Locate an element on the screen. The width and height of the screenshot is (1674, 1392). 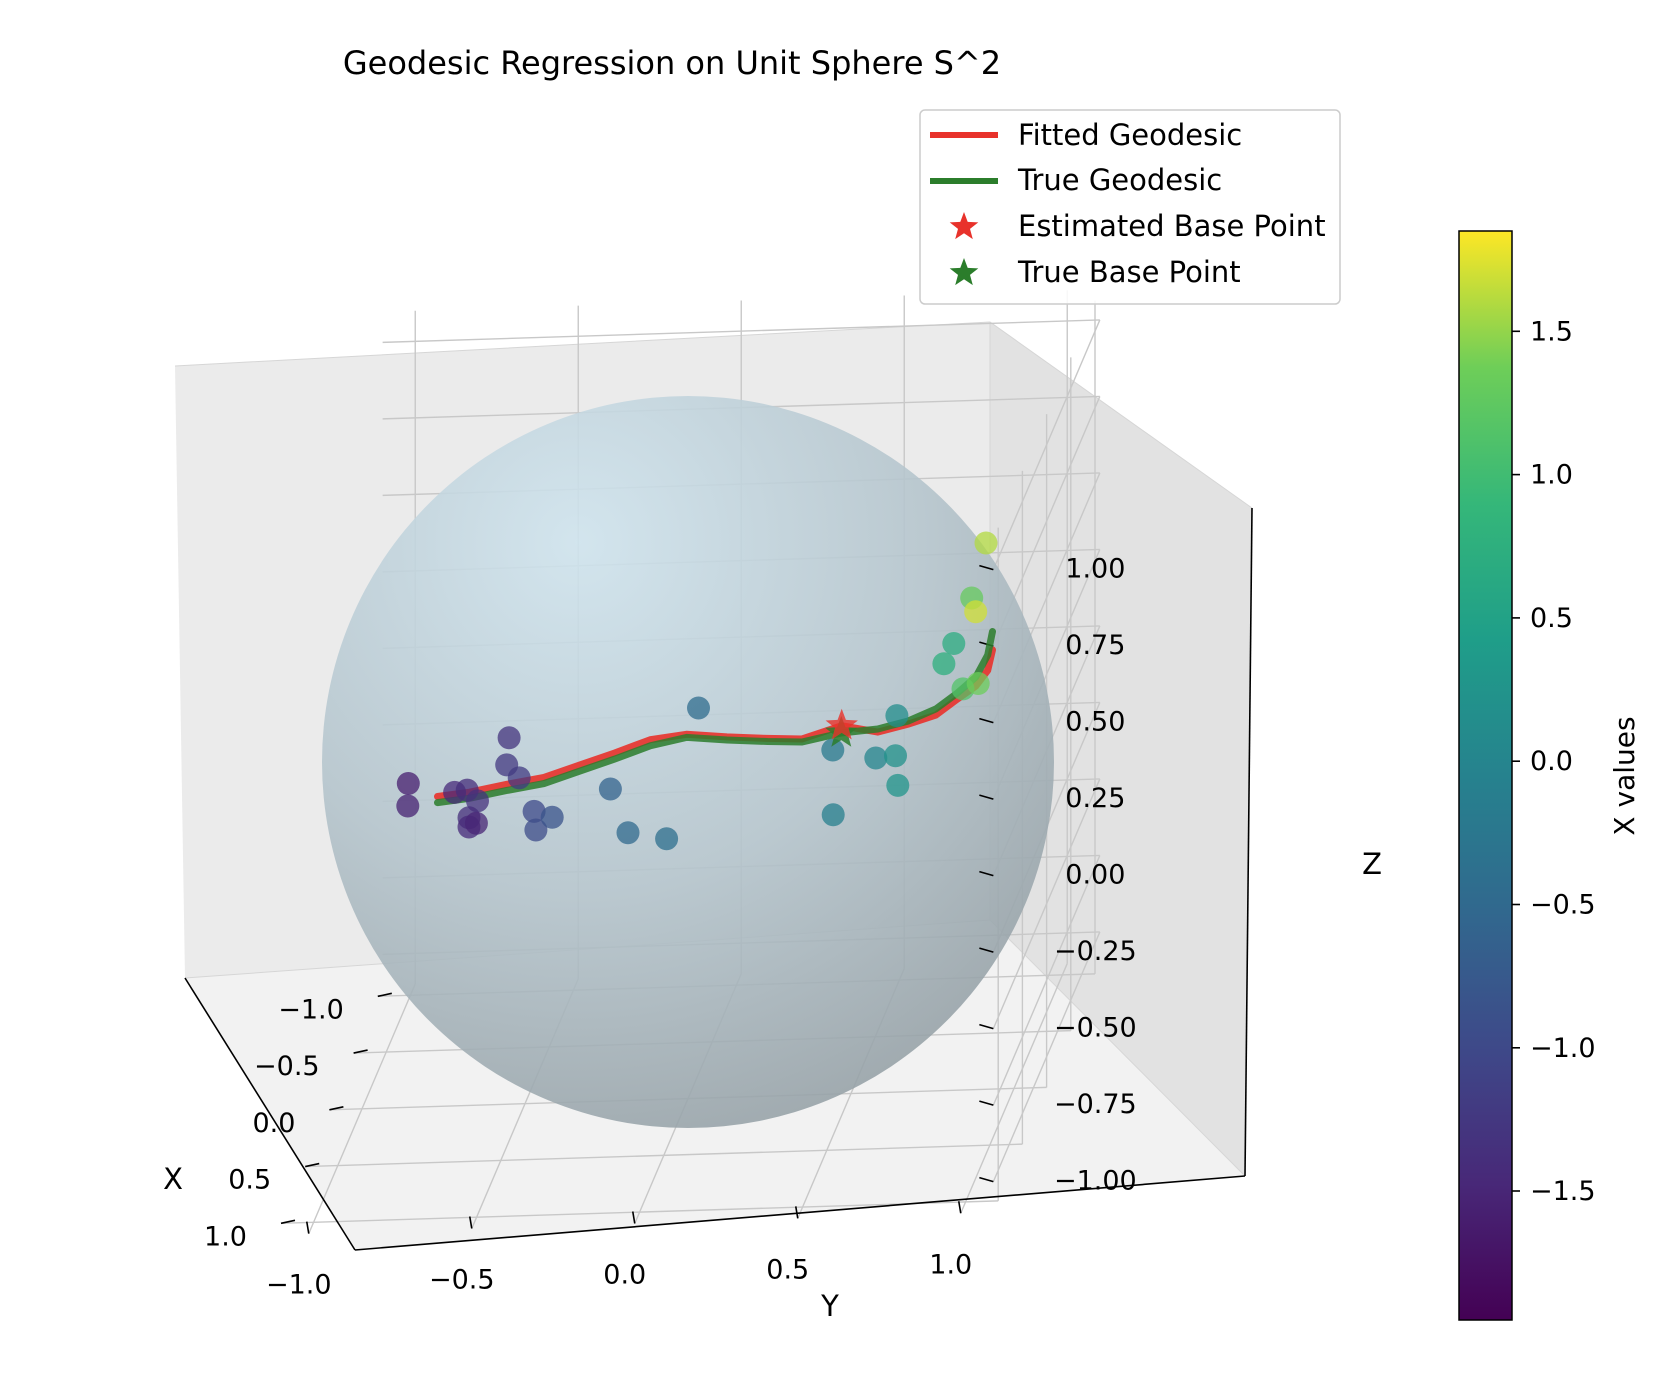
y-tick-label: 0.5 is located at coordinates (787, 1269).